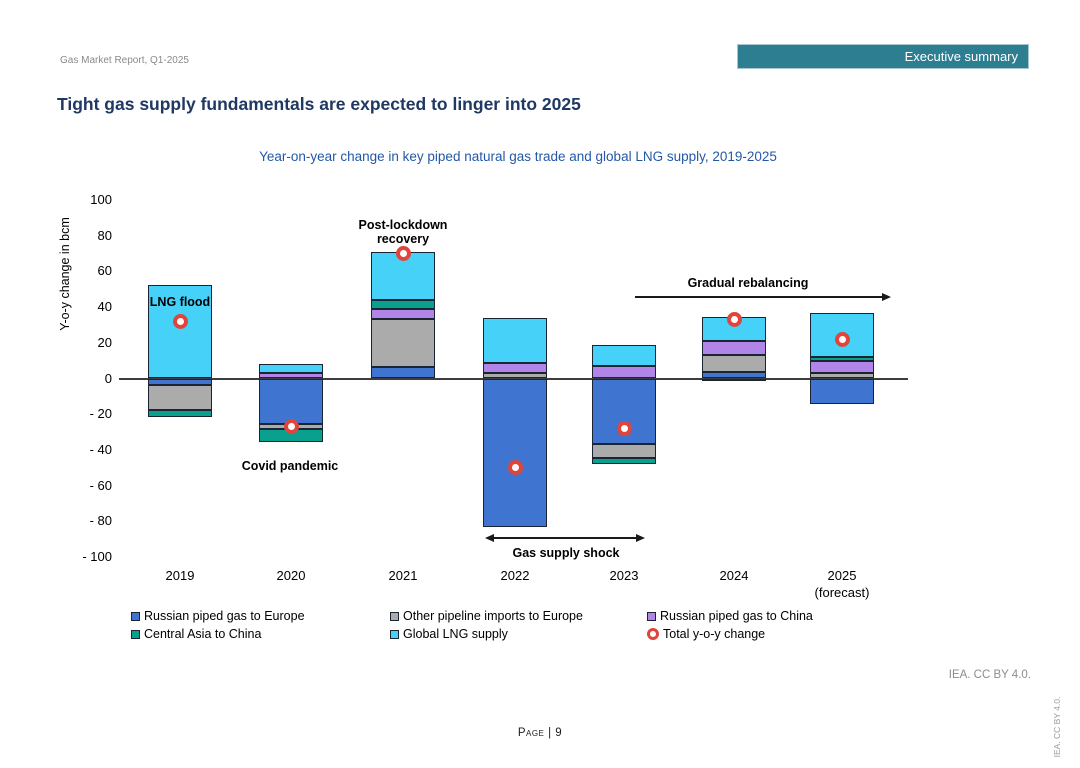 This screenshot has width=1080, height=768. I want to click on legend-label: Russian piped gas to China, so click(736, 616).